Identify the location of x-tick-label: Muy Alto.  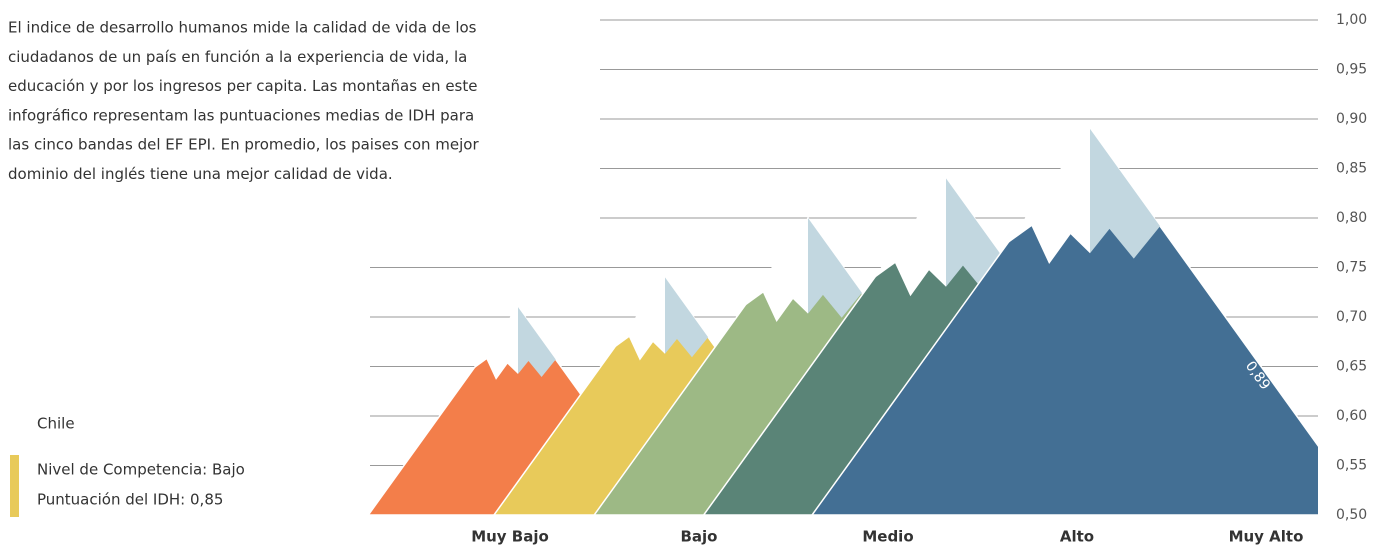
(1266, 537).